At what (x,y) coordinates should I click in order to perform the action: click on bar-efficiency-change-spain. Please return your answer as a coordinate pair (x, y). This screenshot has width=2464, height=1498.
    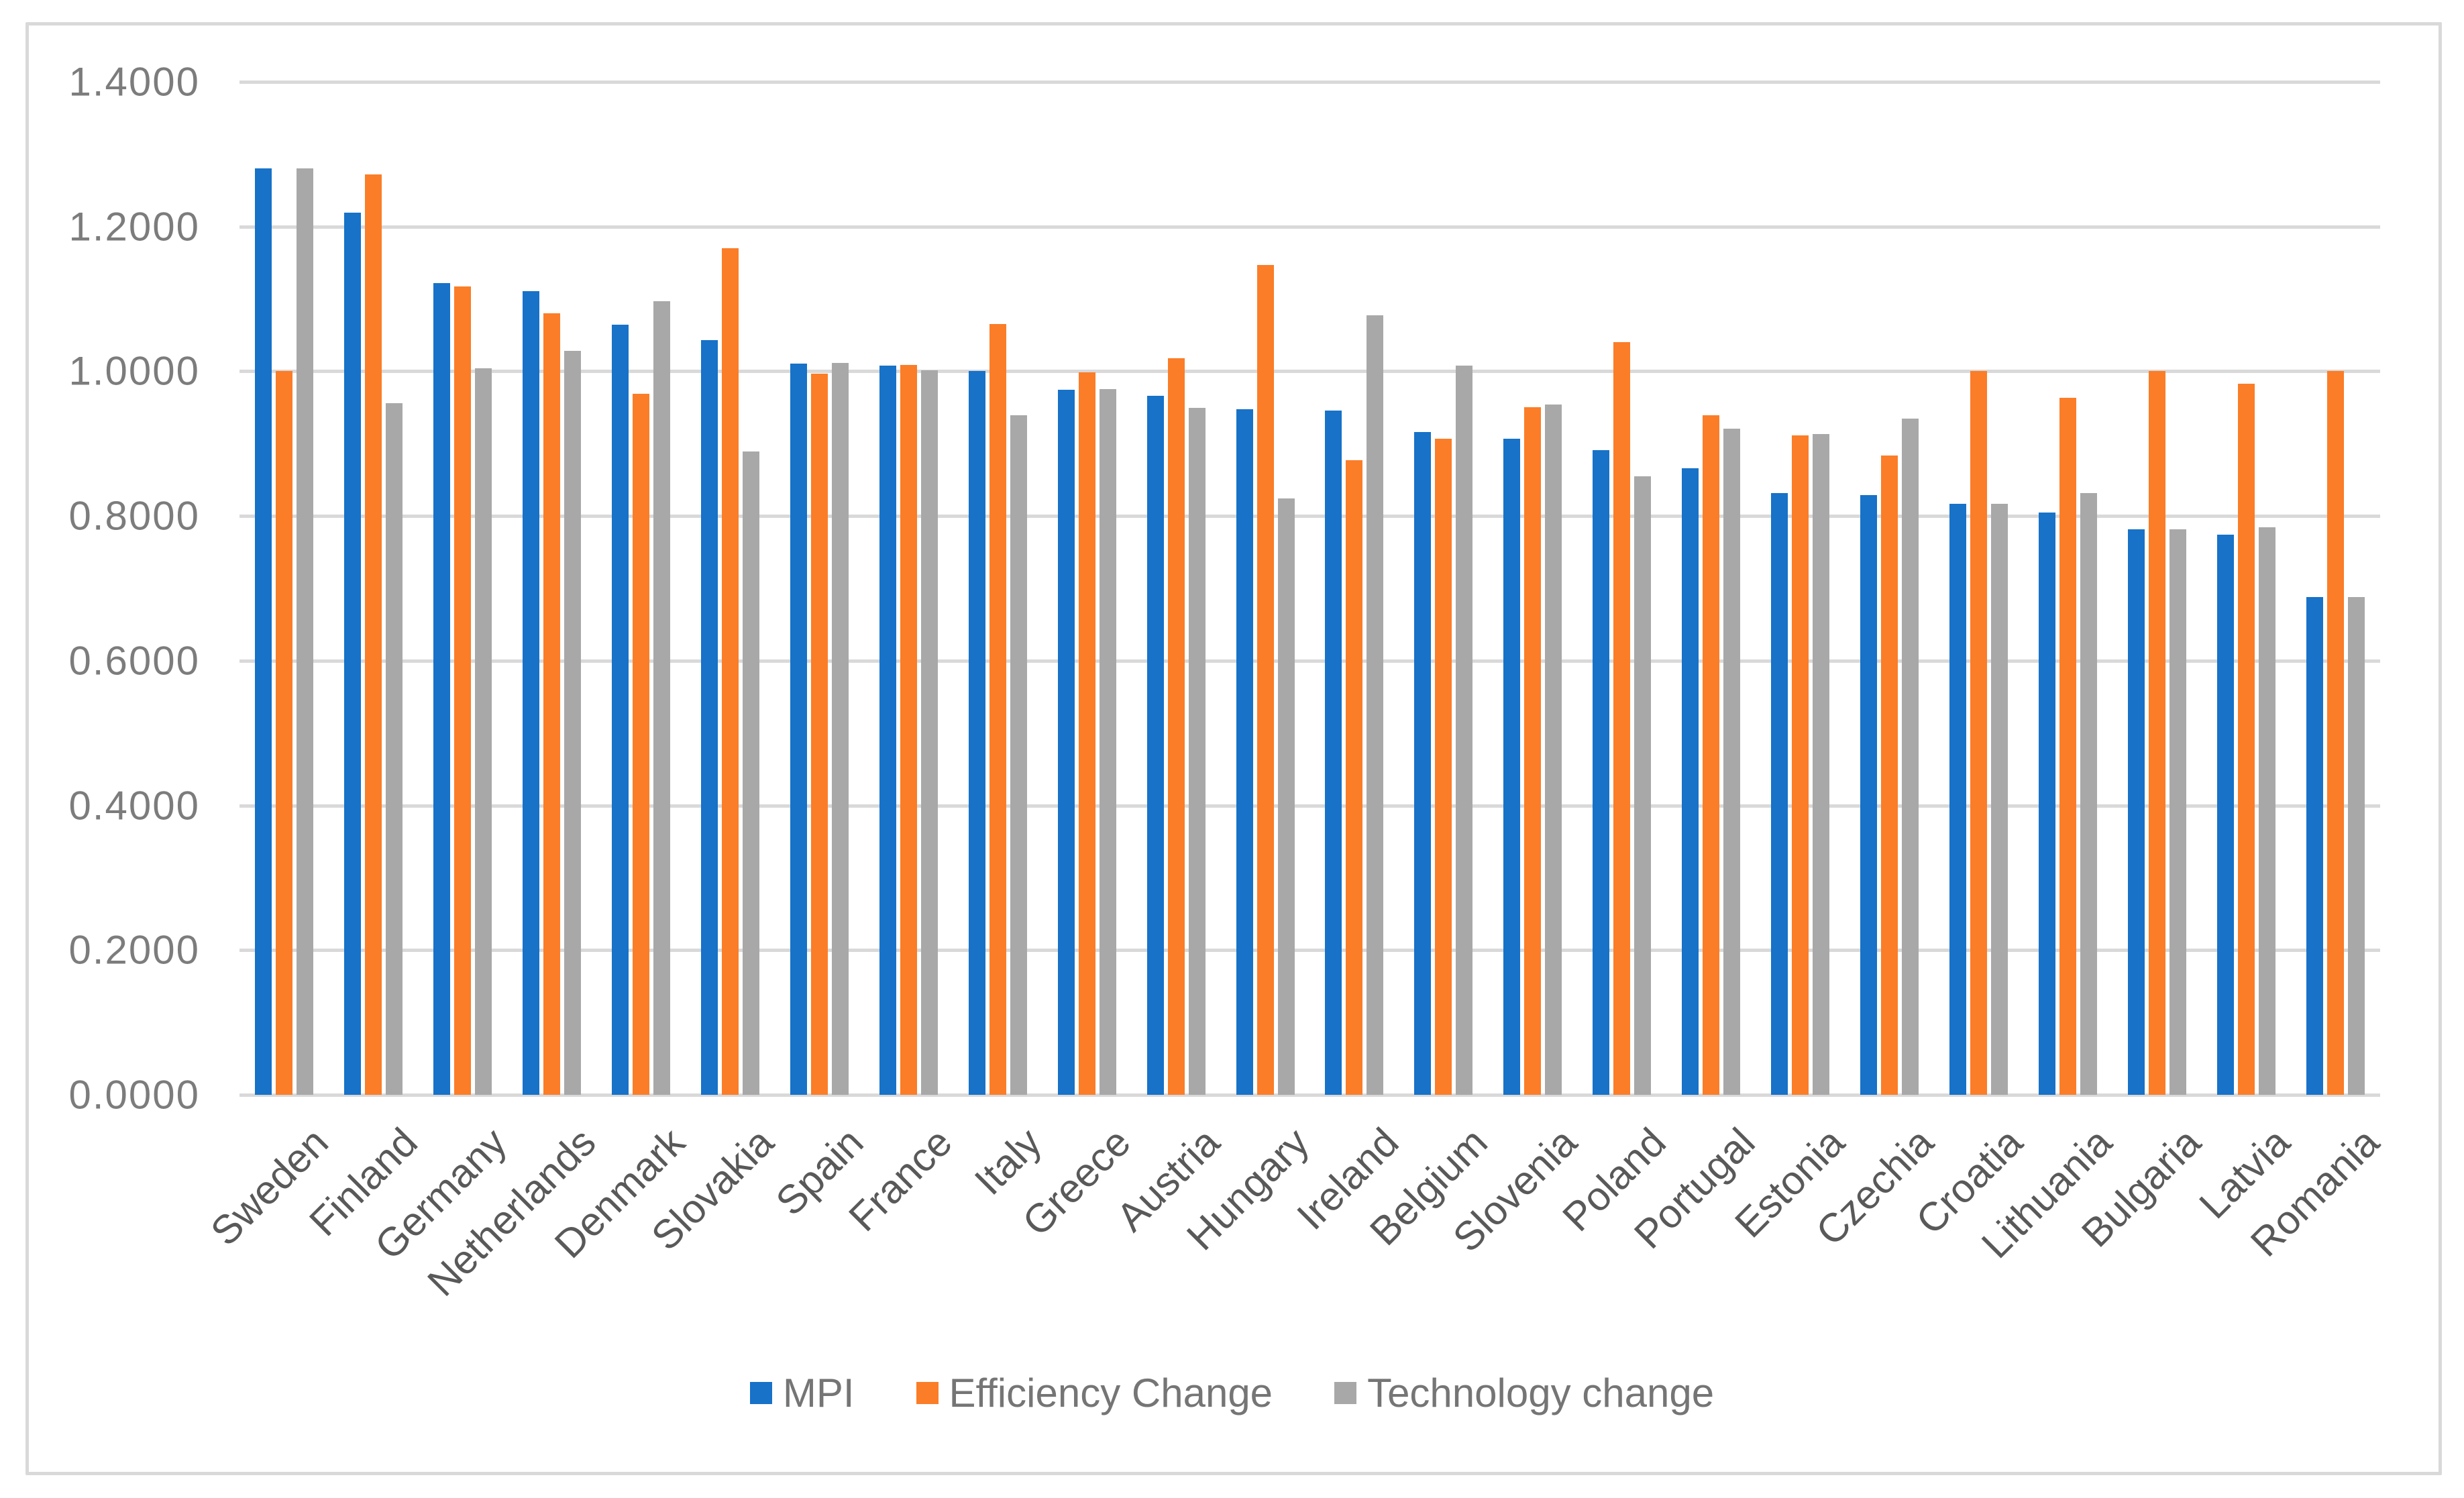
    Looking at the image, I should click on (819, 734).